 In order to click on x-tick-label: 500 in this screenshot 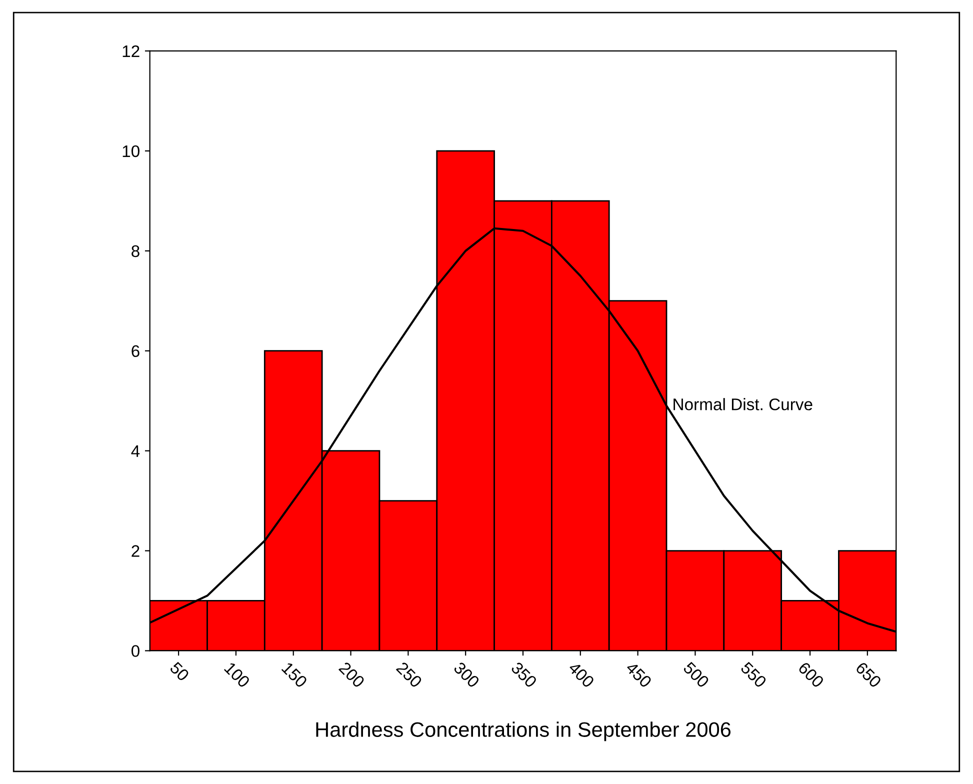, I will do `click(696, 674)`.